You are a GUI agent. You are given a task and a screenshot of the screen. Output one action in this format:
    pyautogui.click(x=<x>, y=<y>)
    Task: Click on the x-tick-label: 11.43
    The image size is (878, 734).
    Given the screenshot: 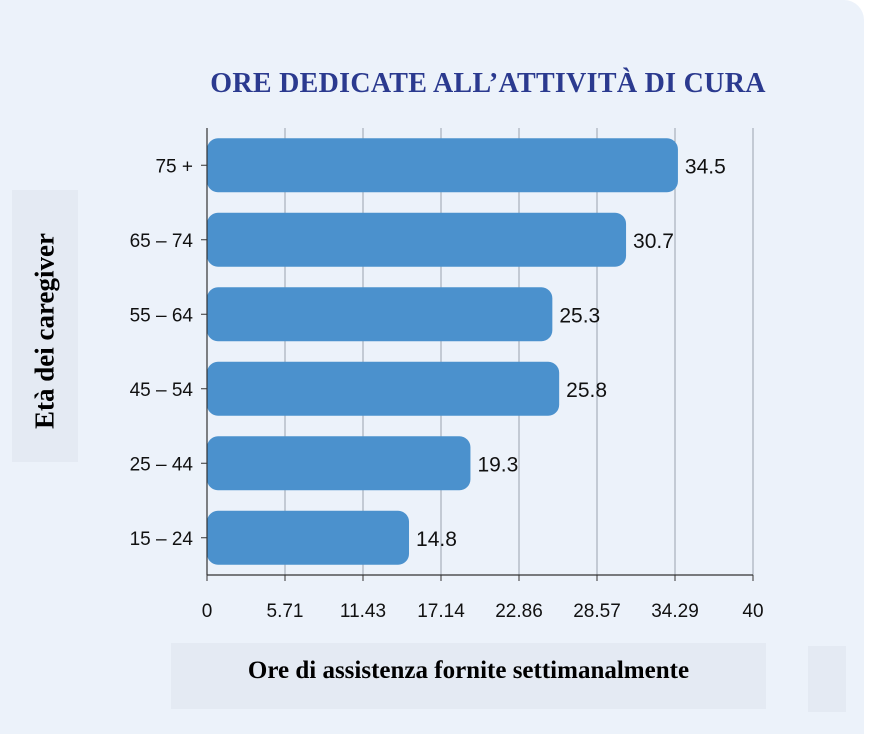 What is the action you would take?
    pyautogui.click(x=363, y=611)
    